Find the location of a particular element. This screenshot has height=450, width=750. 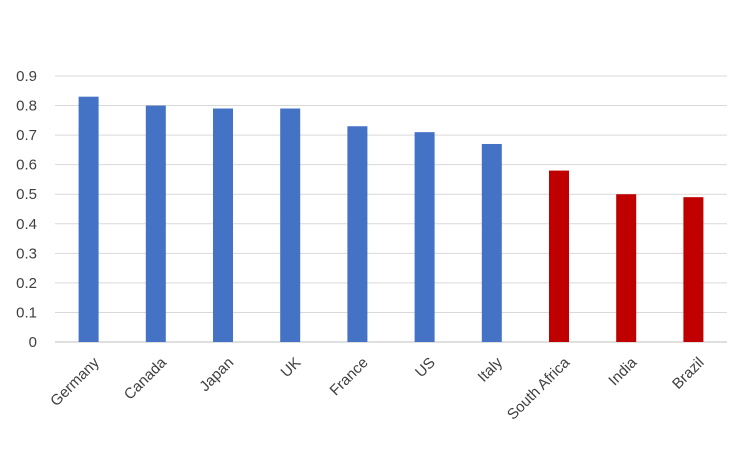

y-tick-label: 0.4 is located at coordinates (26, 224).